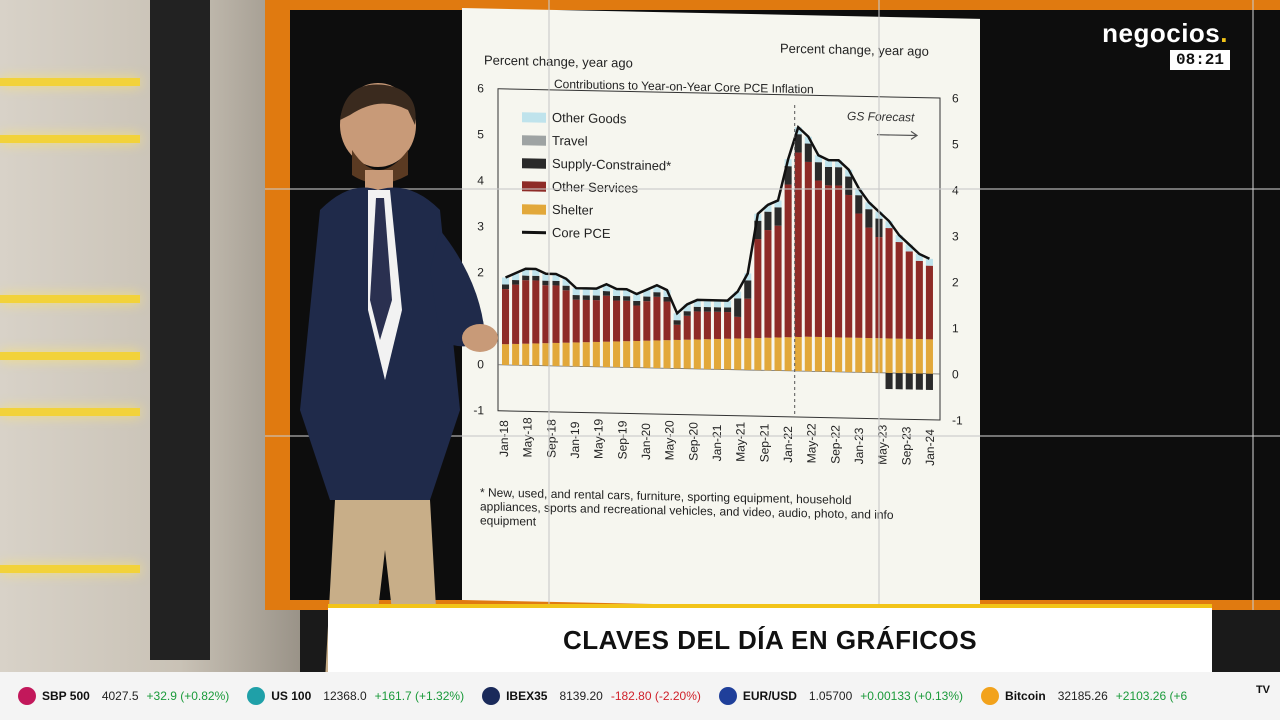  What do you see at coordinates (480, 226) in the screenshot?
I see `y-tick-left: 3` at bounding box center [480, 226].